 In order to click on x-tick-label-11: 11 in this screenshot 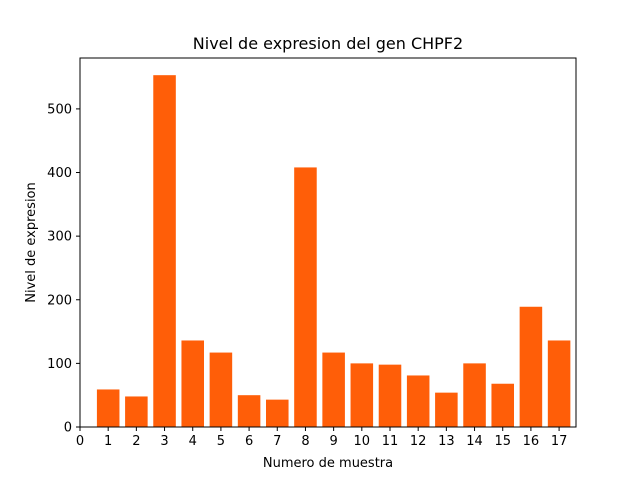, I will do `click(390, 441)`.